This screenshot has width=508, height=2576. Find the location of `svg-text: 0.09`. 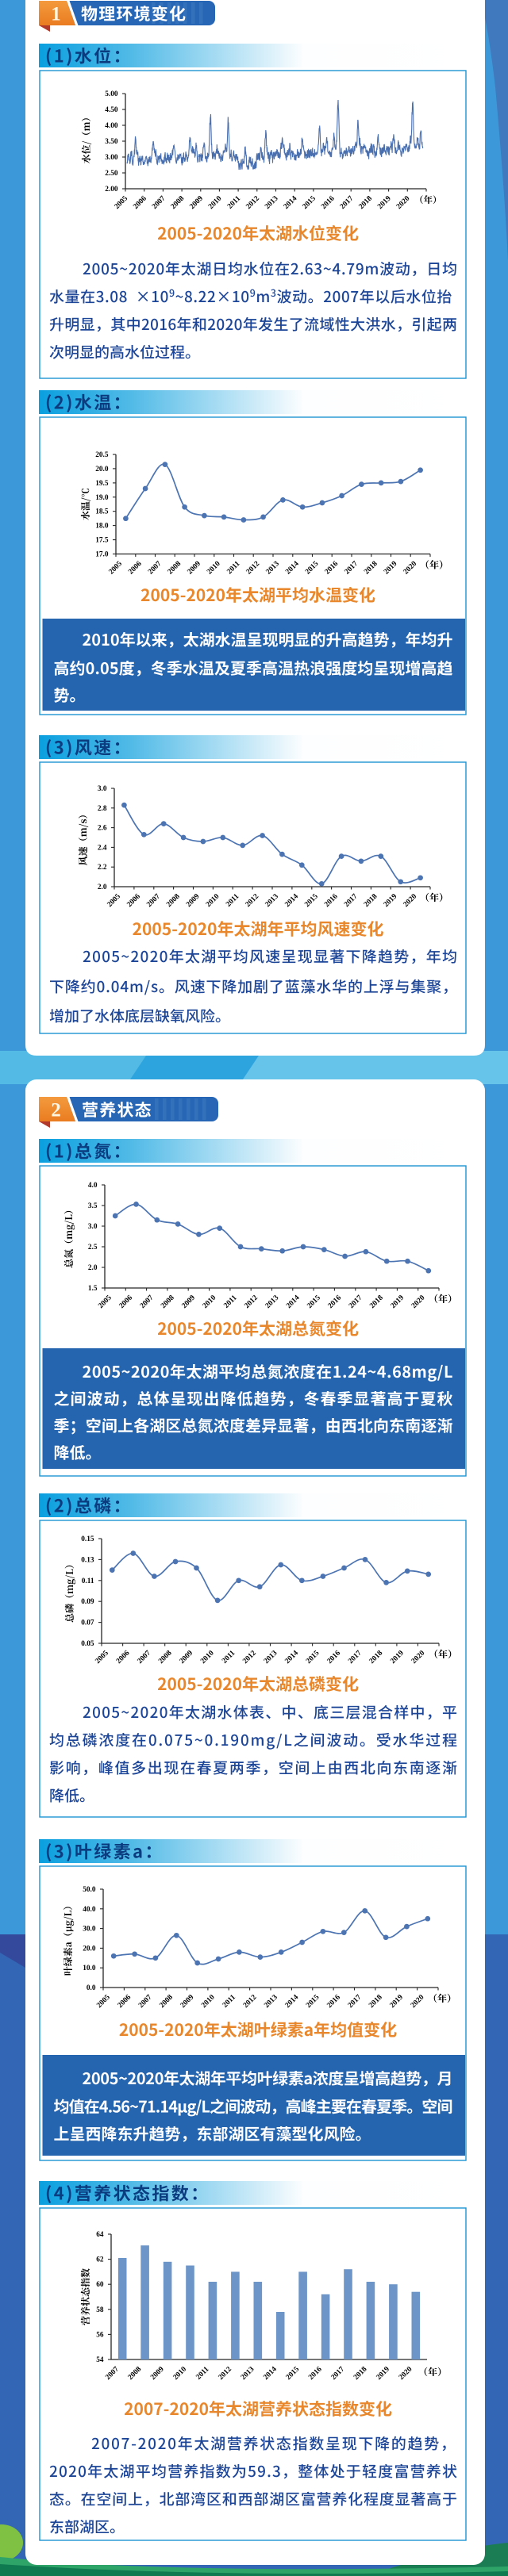

svg-text: 0.09 is located at coordinates (87, 1602).